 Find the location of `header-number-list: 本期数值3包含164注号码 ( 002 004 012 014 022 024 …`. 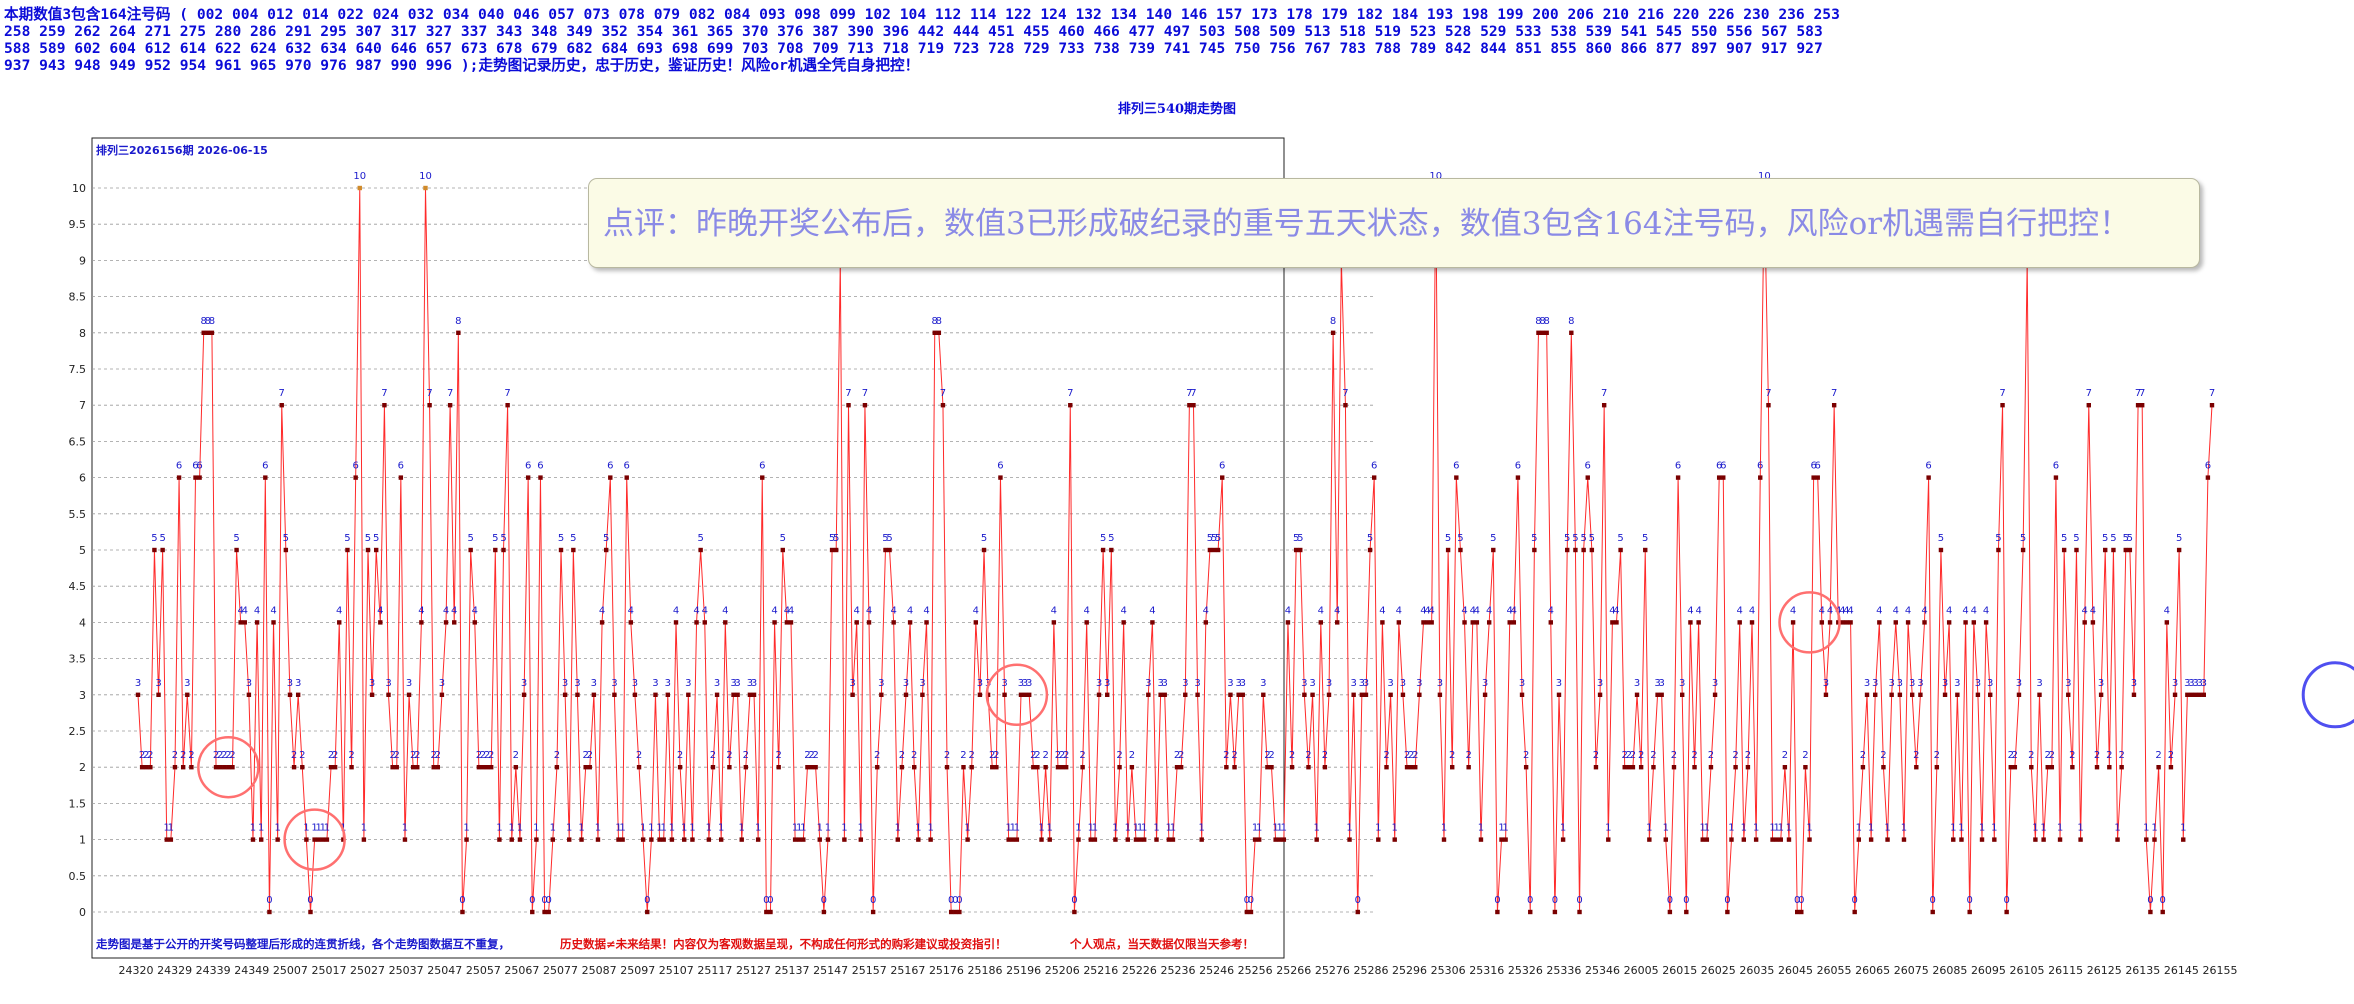

header-number-list: 本期数值3包含164注号码 ( 002 004 012 014 022 024 … is located at coordinates (1177, 40).